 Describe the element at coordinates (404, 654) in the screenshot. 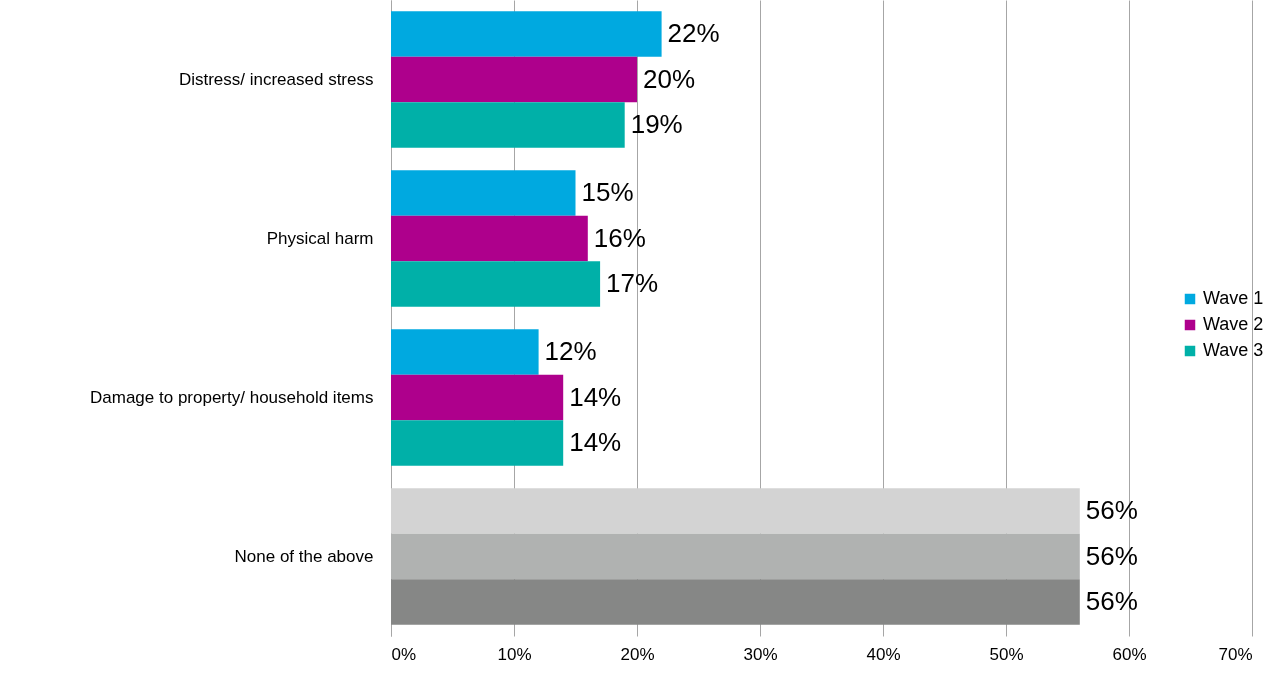

I see `x-tick-label: 0%` at that location.